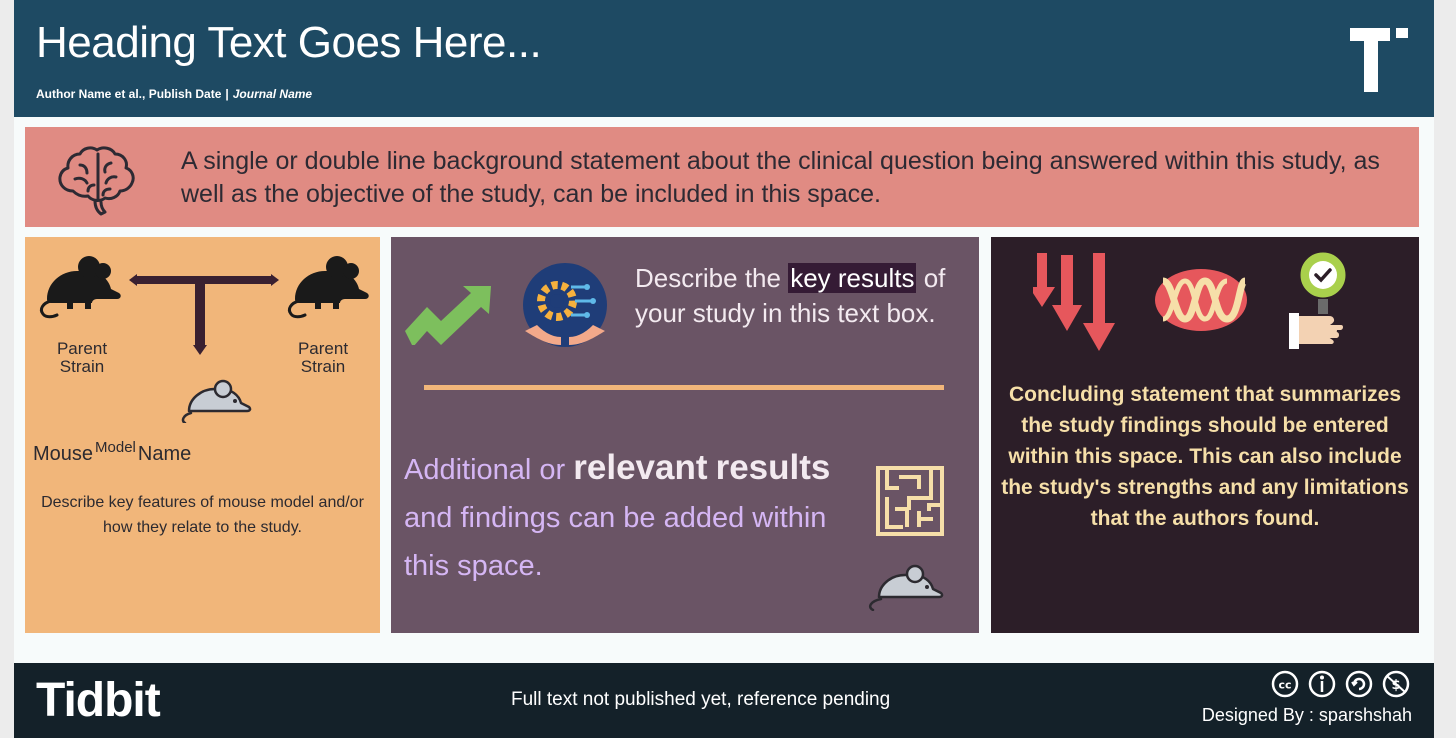 This screenshot has width=1456, height=738. I want to click on attribution-icon, so click(1322, 684).